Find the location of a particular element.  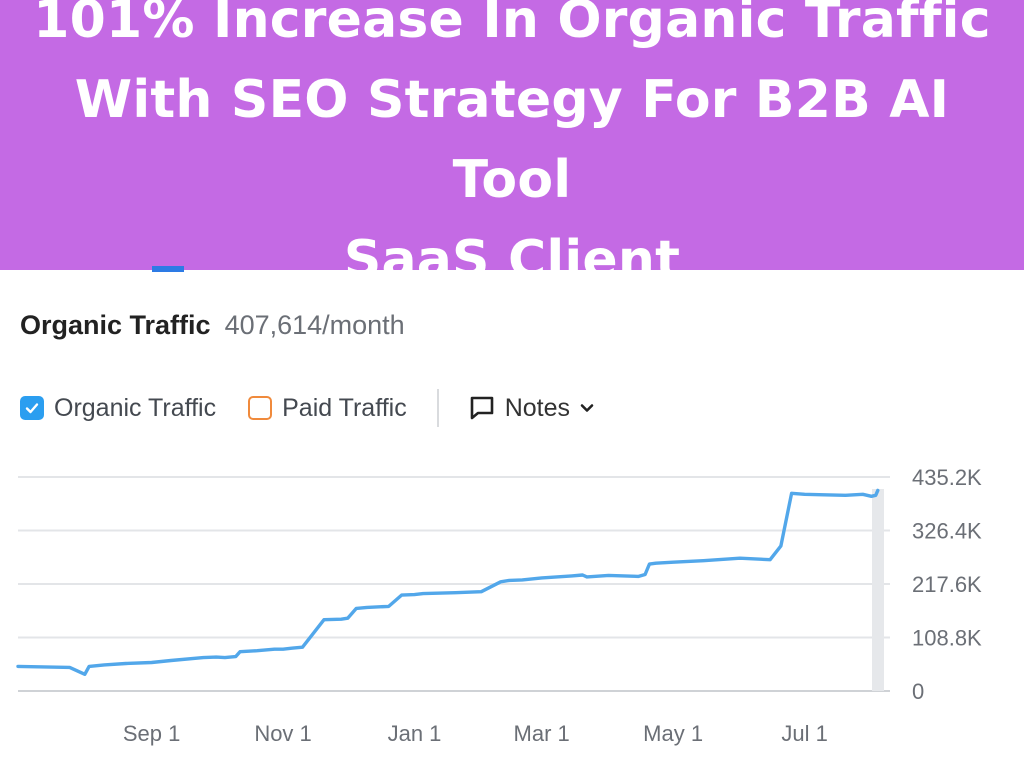

y-tick-label: 435.2K is located at coordinates (947, 477).